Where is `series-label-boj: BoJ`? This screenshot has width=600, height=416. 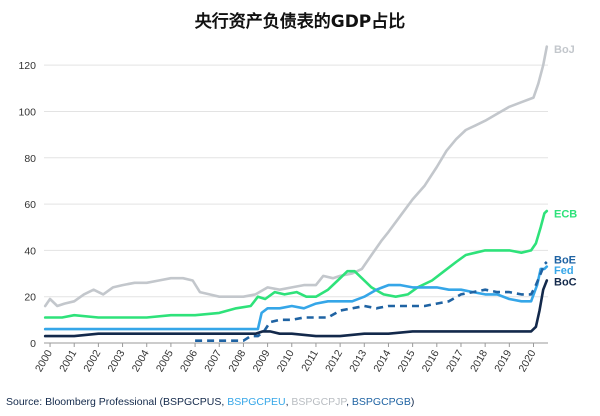 series-label-boj: BoJ is located at coordinates (564, 50).